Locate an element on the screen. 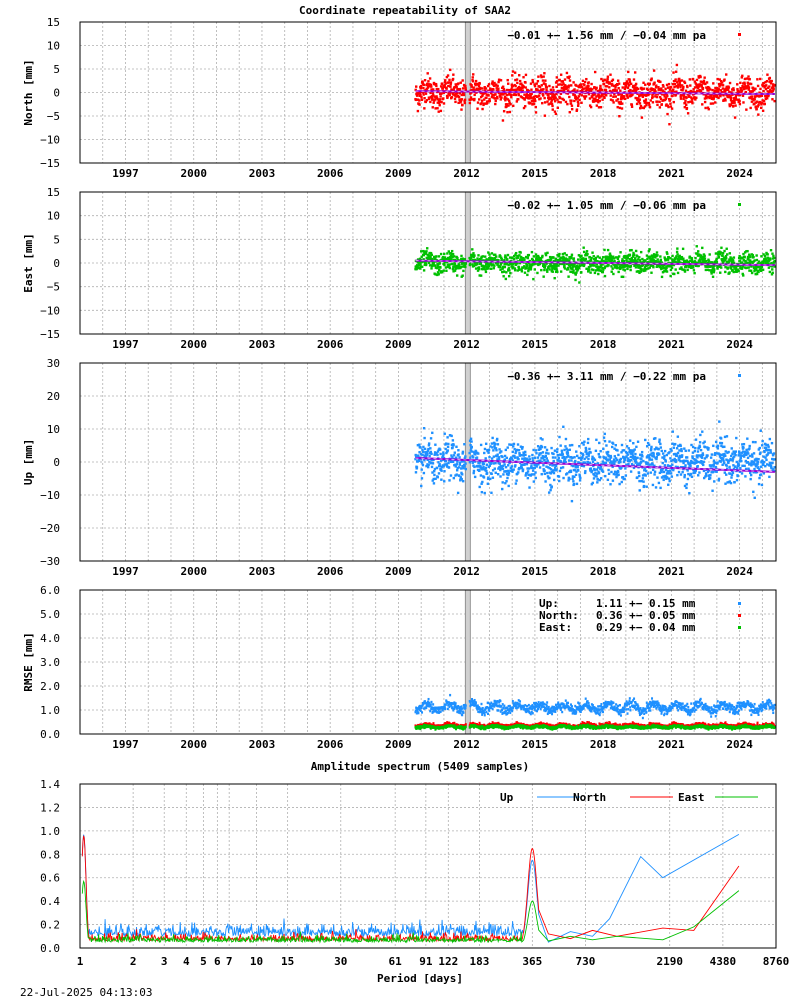 The width and height of the screenshot is (800, 1005). y-tick-label: −10 is located at coordinates (50, 495).